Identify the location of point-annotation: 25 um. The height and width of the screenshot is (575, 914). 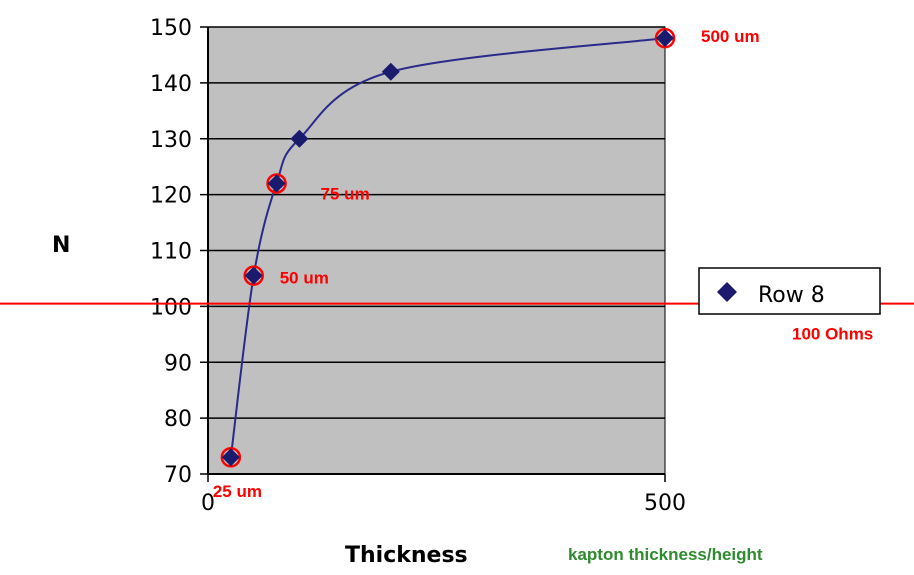
(237, 491).